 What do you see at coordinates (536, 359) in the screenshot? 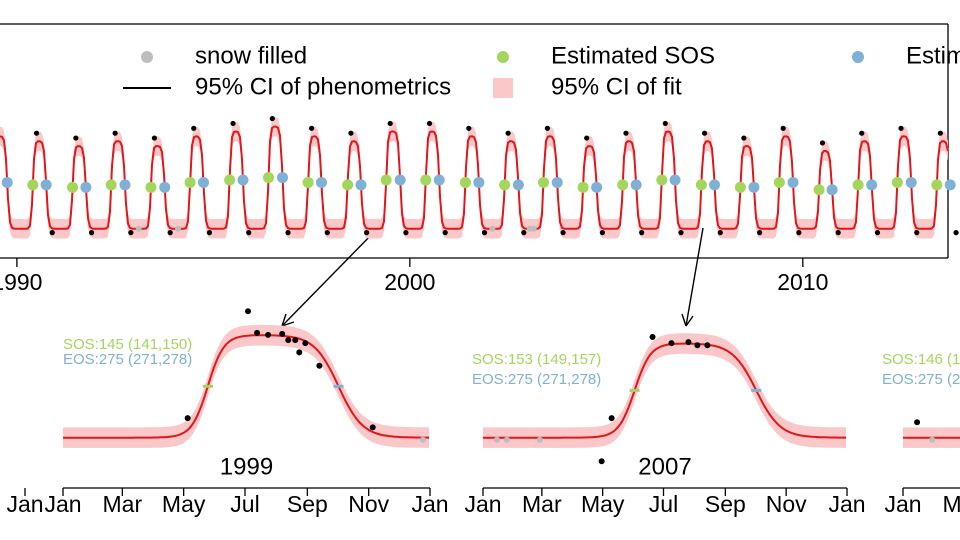
I see `sos-annotation: SOS:153 (149,157)` at bounding box center [536, 359].